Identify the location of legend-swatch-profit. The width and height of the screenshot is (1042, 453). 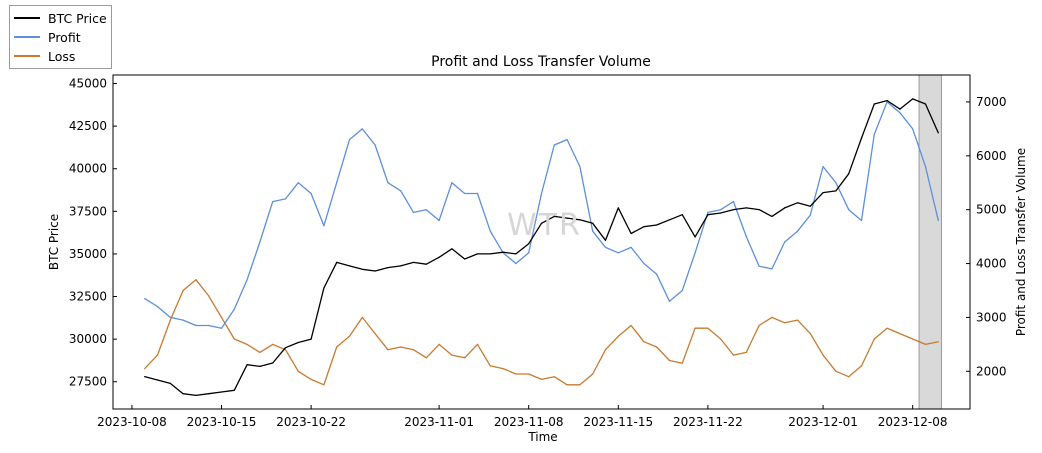
(27, 37).